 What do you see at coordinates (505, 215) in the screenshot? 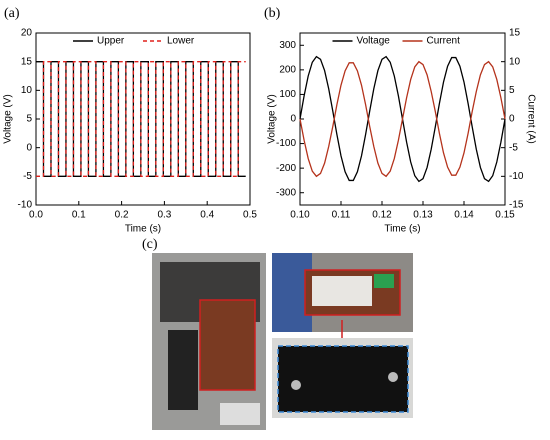
I see `x-tick-label: 0.15` at bounding box center [505, 215].